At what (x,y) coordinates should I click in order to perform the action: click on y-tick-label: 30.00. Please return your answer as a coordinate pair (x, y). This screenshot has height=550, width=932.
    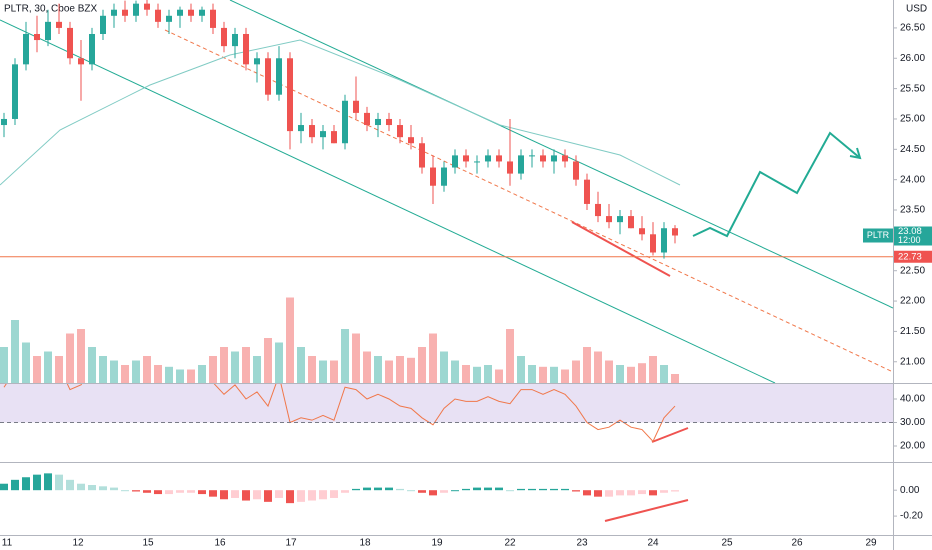
    Looking at the image, I should click on (912, 422).